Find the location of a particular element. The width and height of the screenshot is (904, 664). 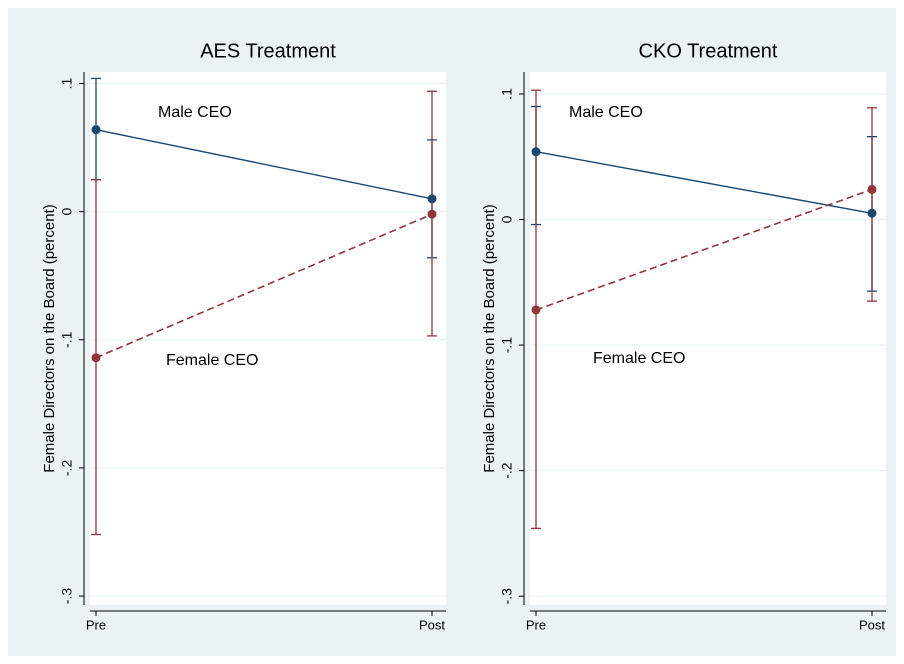

error-bar is located at coordinates (872, 204).